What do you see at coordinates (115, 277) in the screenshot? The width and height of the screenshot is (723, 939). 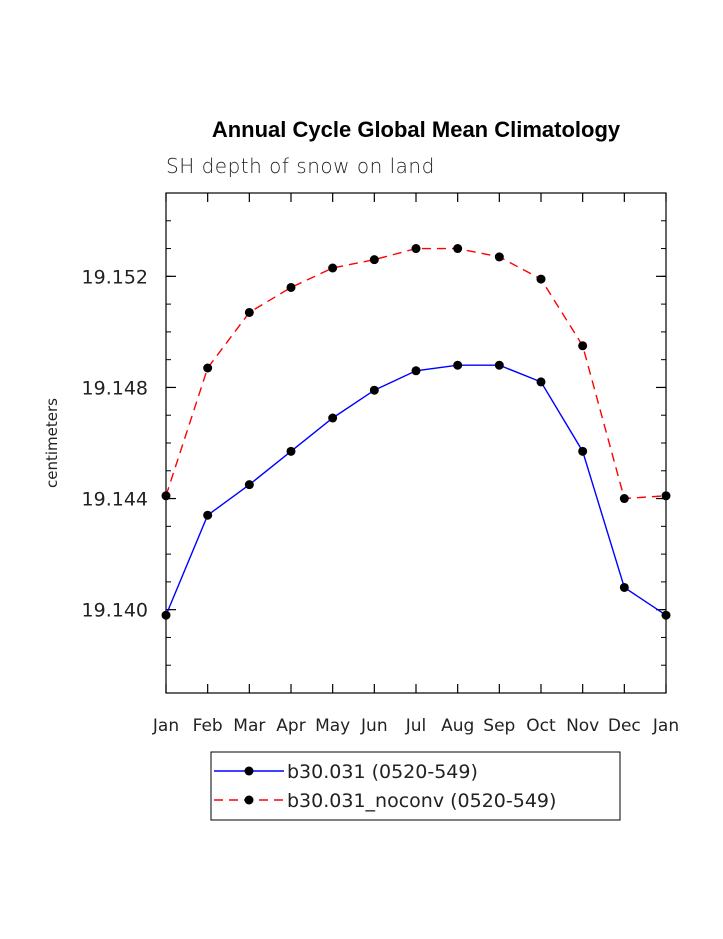 I see `y-tick-label: 19.152` at bounding box center [115, 277].